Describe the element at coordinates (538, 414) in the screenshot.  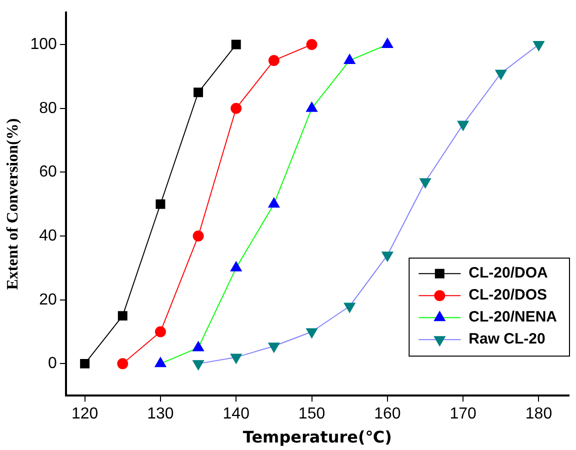
I see `x-tick-label: 180` at that location.